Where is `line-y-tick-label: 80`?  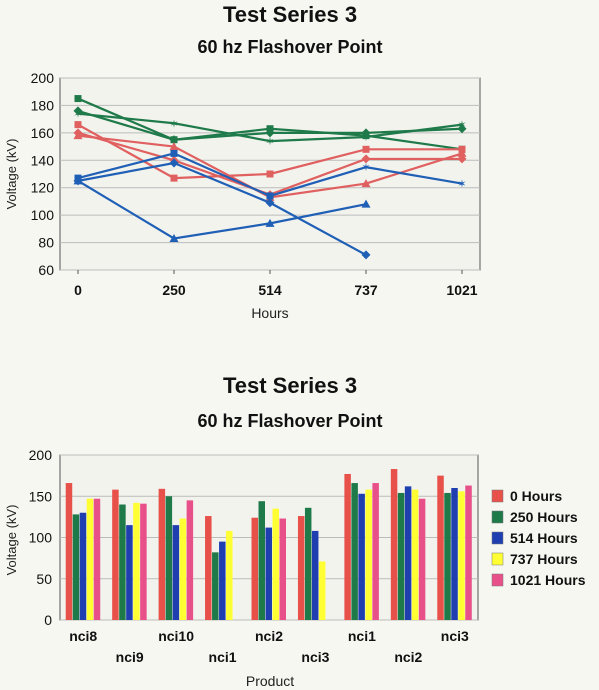 line-y-tick-label: 80 is located at coordinates (46, 243).